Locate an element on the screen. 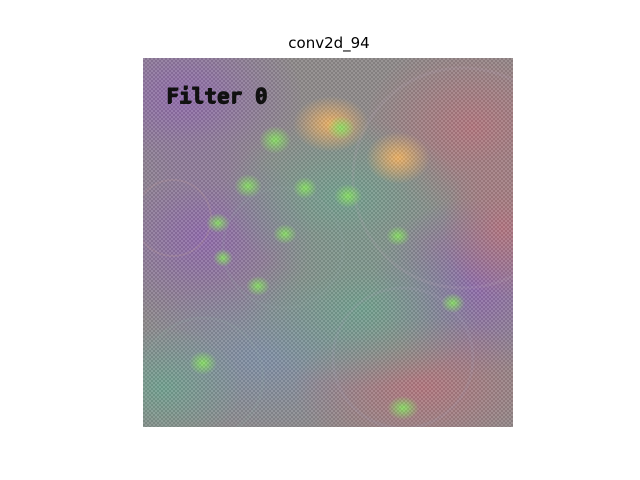 This screenshot has height=480, width=640. plot-title: conv2d_94 is located at coordinates (329, 43).